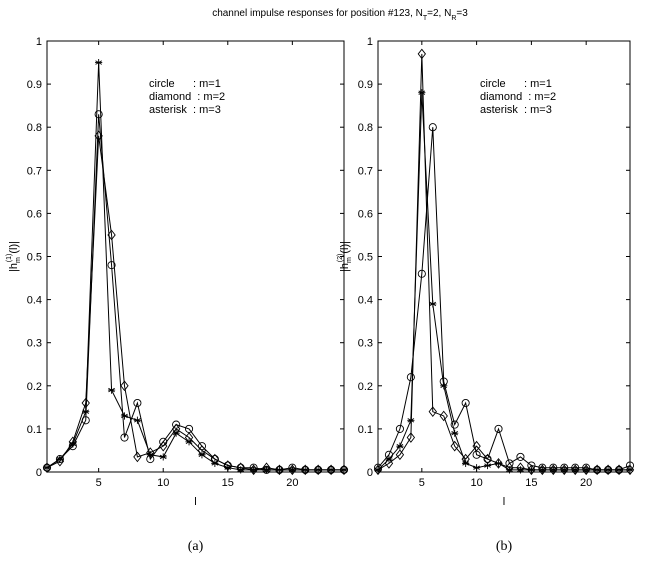 This screenshot has width=651, height=569. What do you see at coordinates (439, 13) in the screenshot?
I see `title-part: =2, N` at bounding box center [439, 13].